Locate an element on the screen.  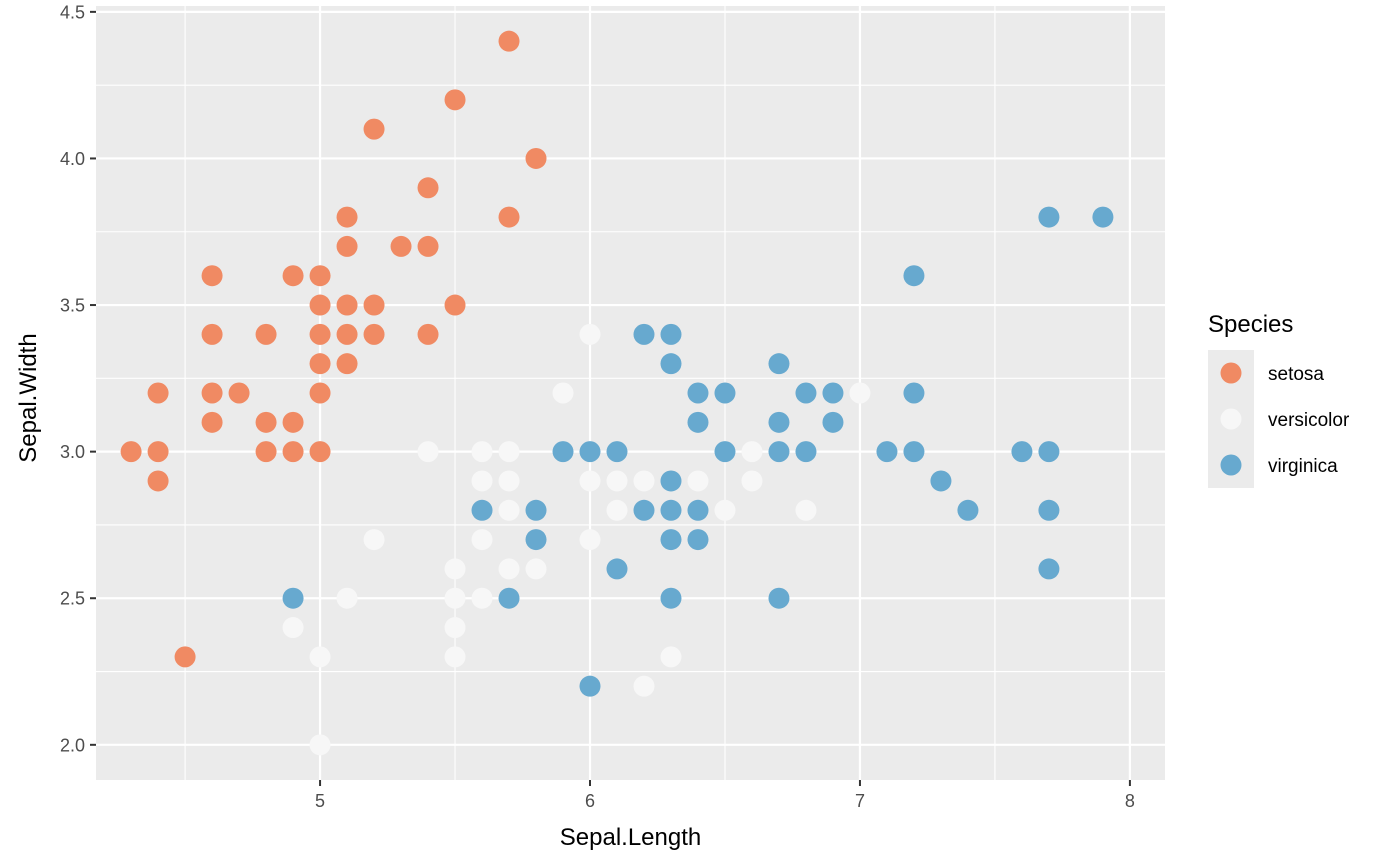
x-axis-title: Sepal.Length is located at coordinates (630, 837).